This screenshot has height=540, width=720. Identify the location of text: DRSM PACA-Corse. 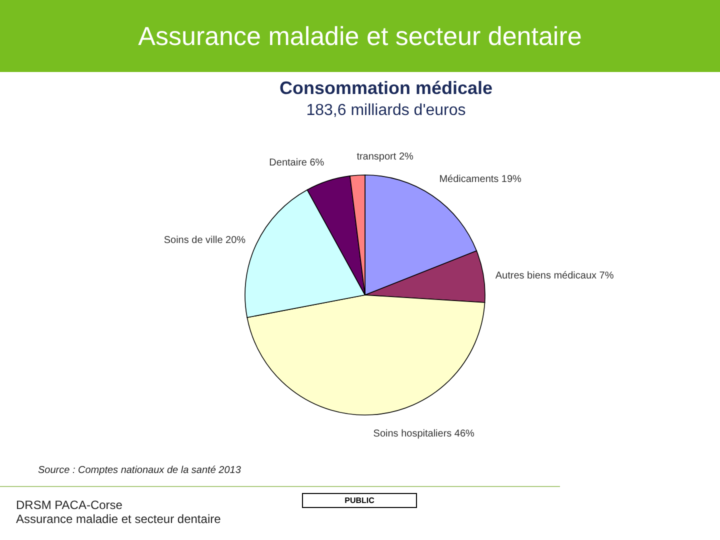
(69, 505).